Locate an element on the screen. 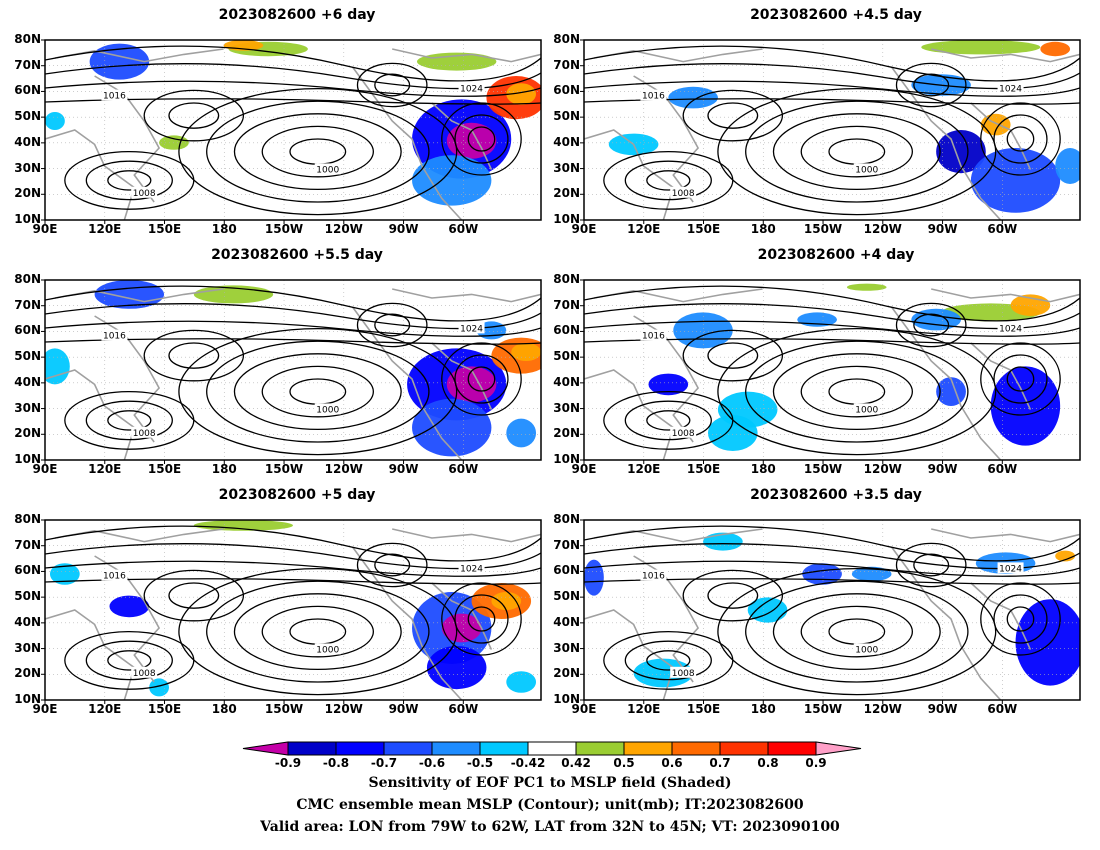 The image size is (1100, 850). colorbar-tick-label: 0.6 is located at coordinates (672, 763).